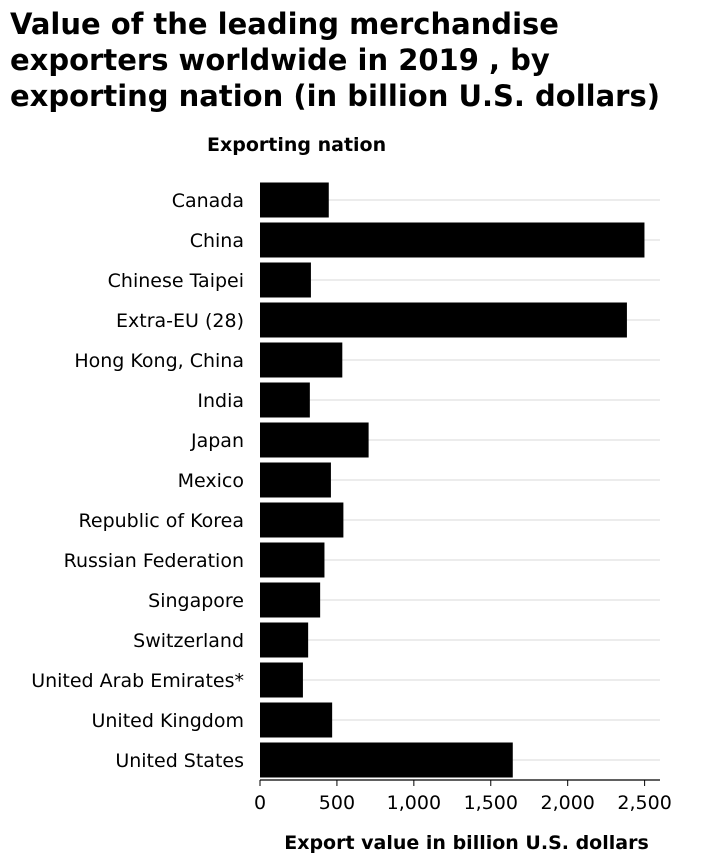 This screenshot has height=868, width=708. What do you see at coordinates (297, 145) in the screenshot?
I see `y-axis-title: Exporting nation` at bounding box center [297, 145].